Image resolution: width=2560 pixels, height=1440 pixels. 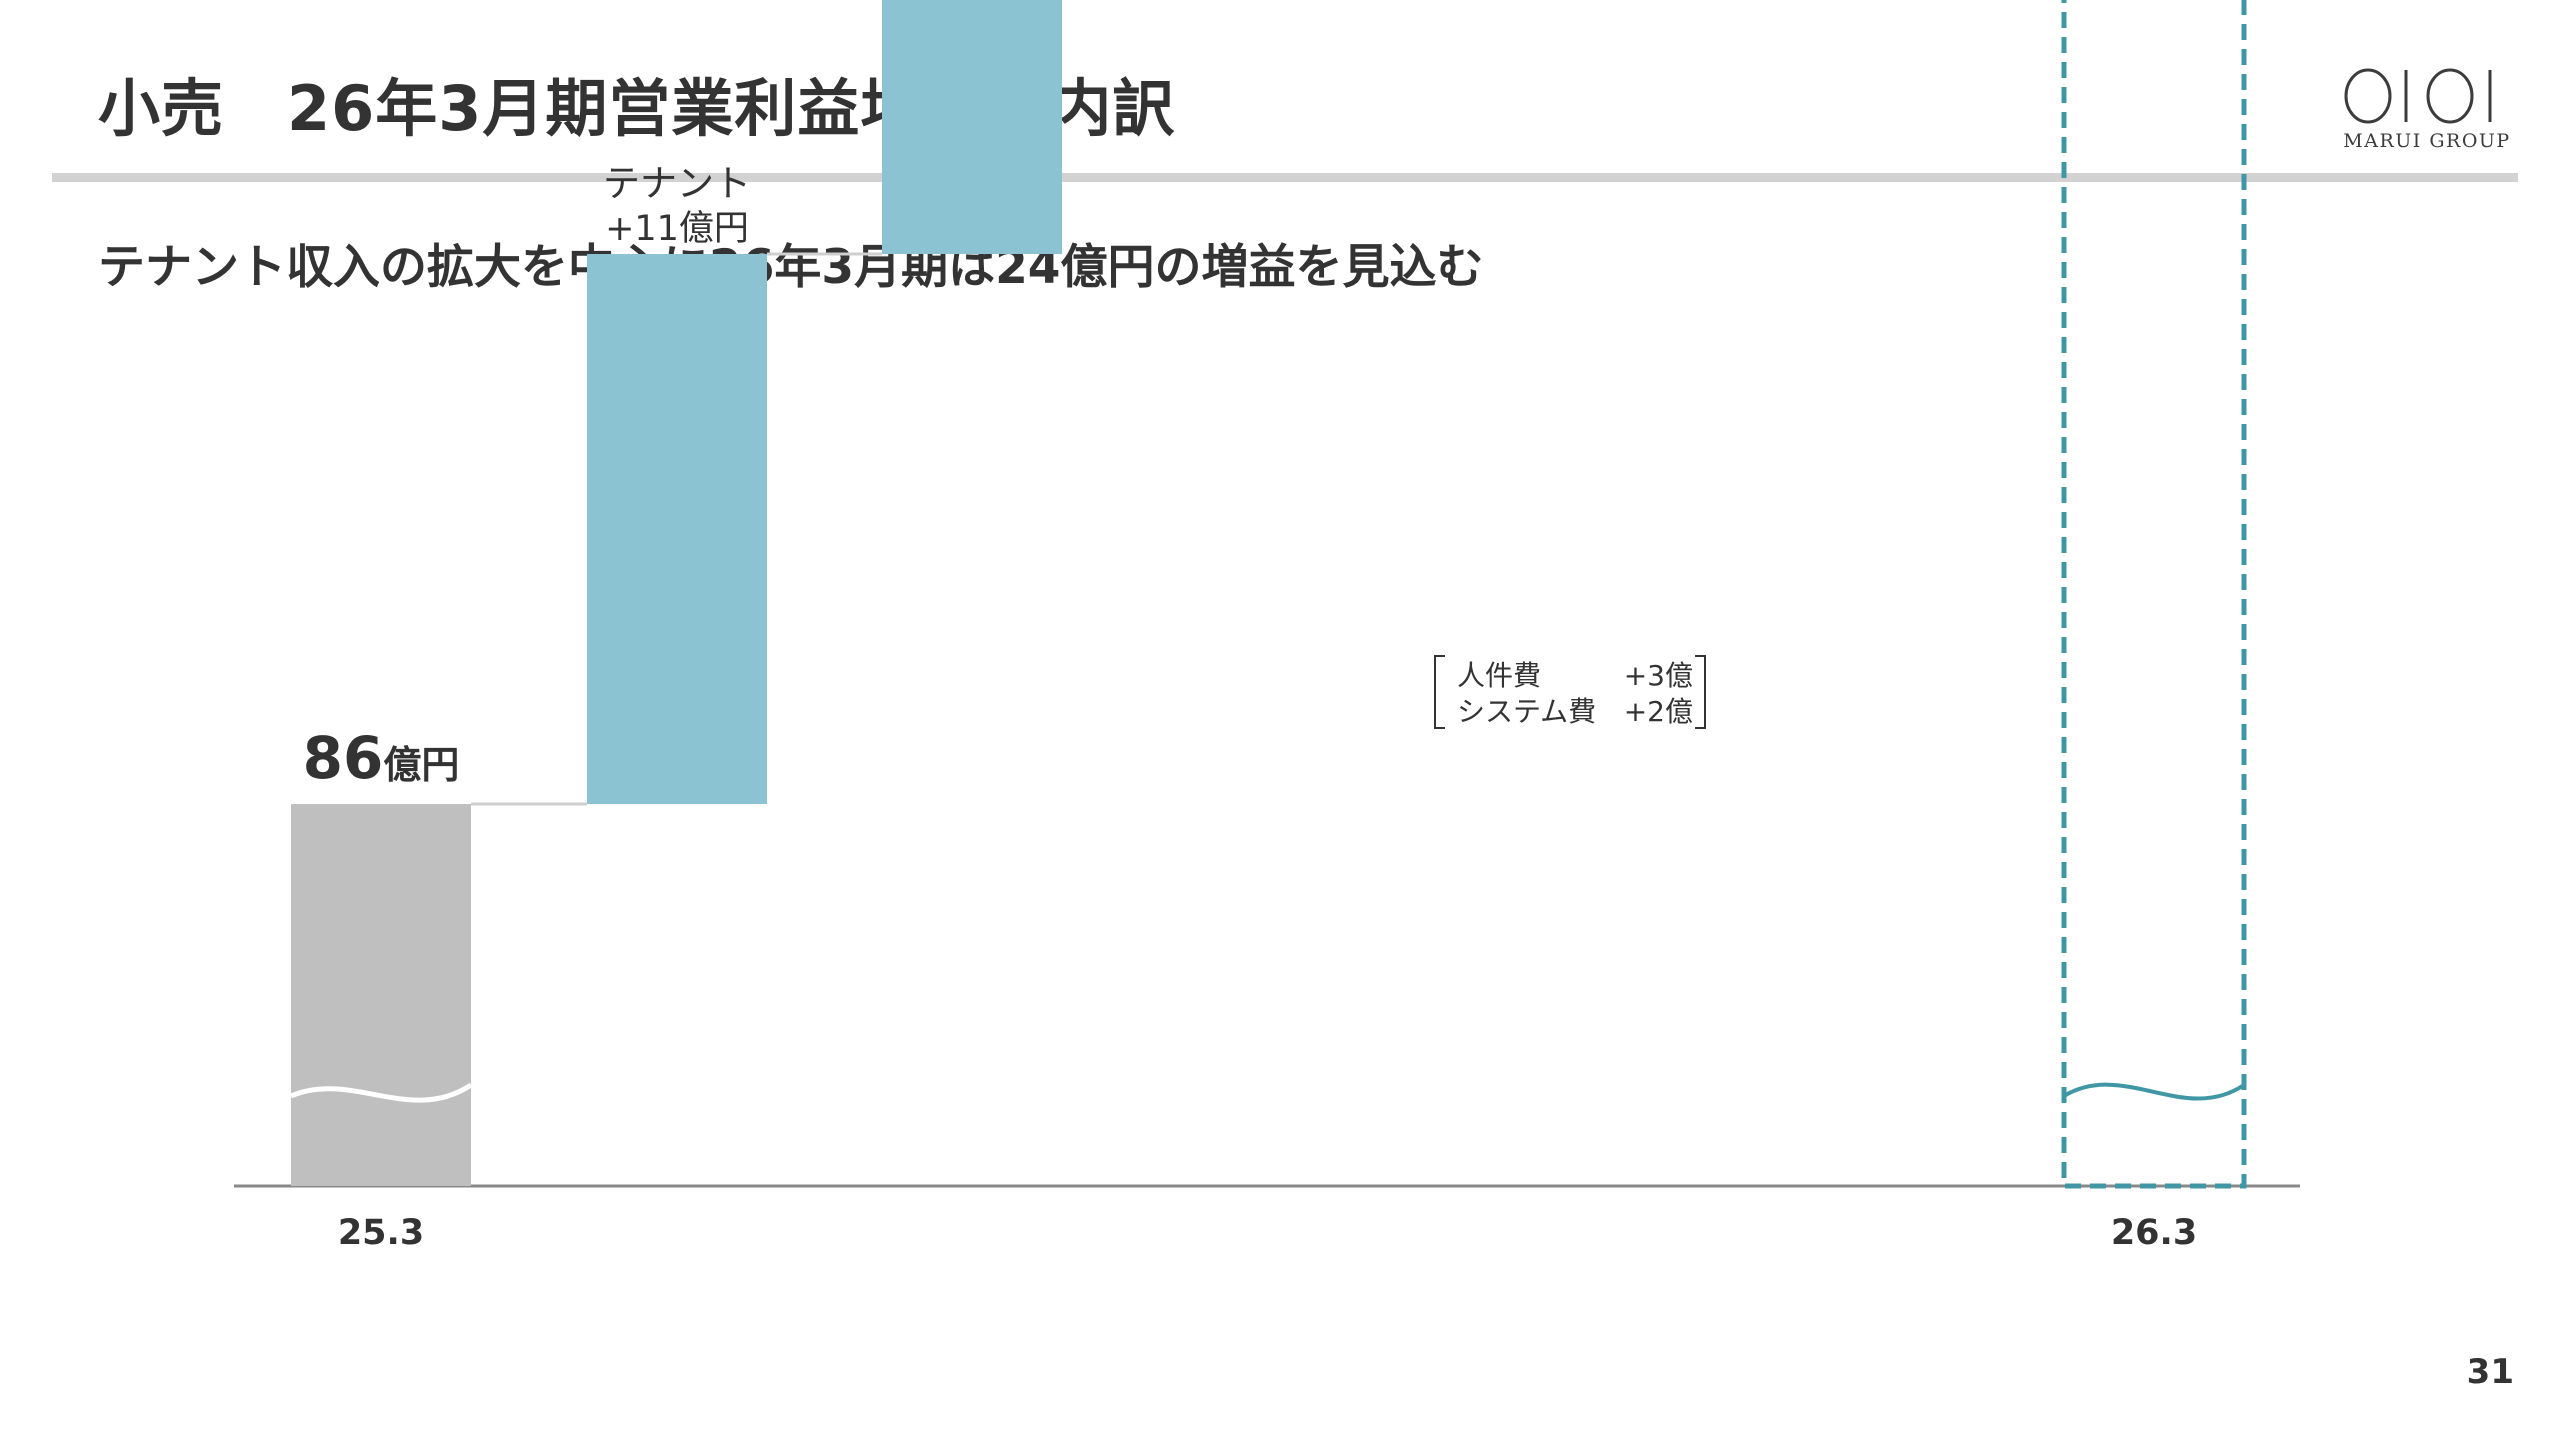 I want to click on bar-start, so click(x=381, y=995).